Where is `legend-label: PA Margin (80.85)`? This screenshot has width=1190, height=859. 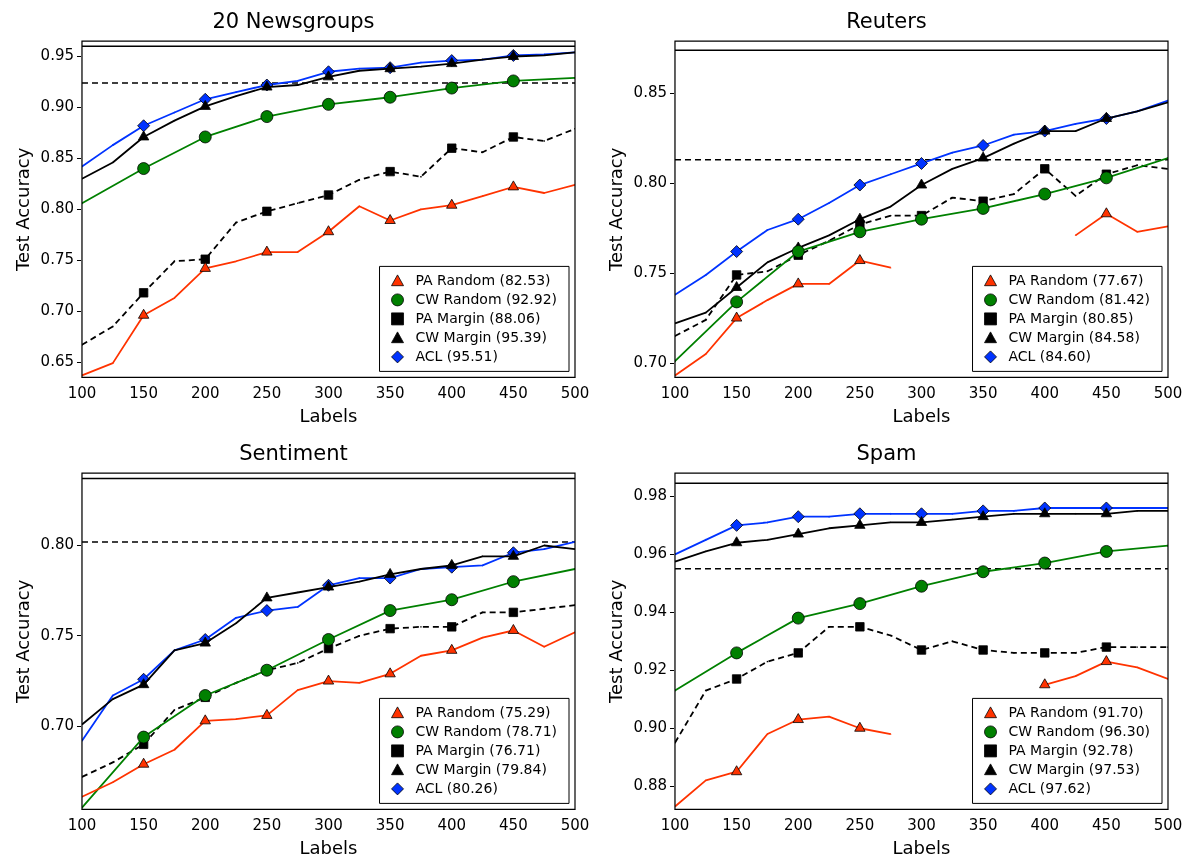
legend-label: PA Margin (80.85) is located at coordinates (1071, 317).